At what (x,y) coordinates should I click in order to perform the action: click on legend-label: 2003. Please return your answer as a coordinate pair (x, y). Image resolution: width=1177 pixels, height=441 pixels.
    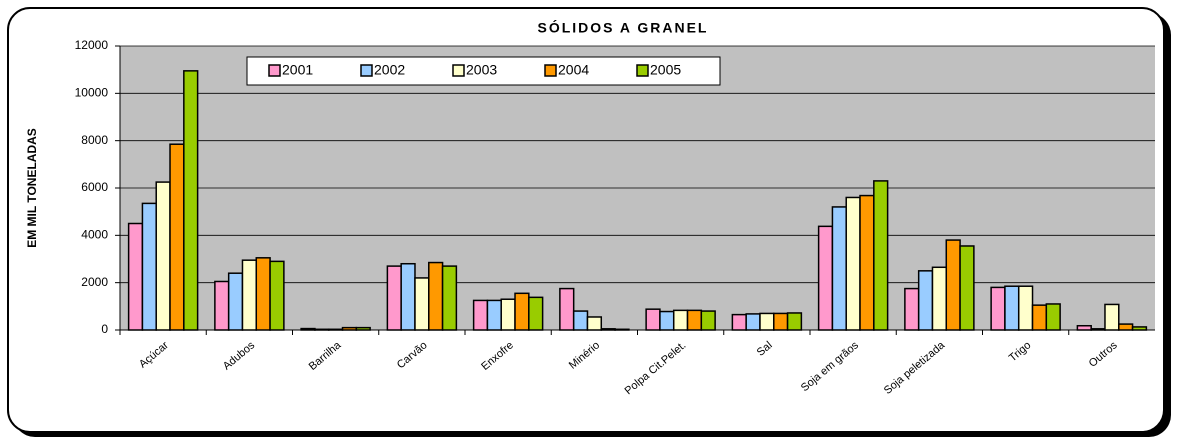
    Looking at the image, I should click on (481, 70).